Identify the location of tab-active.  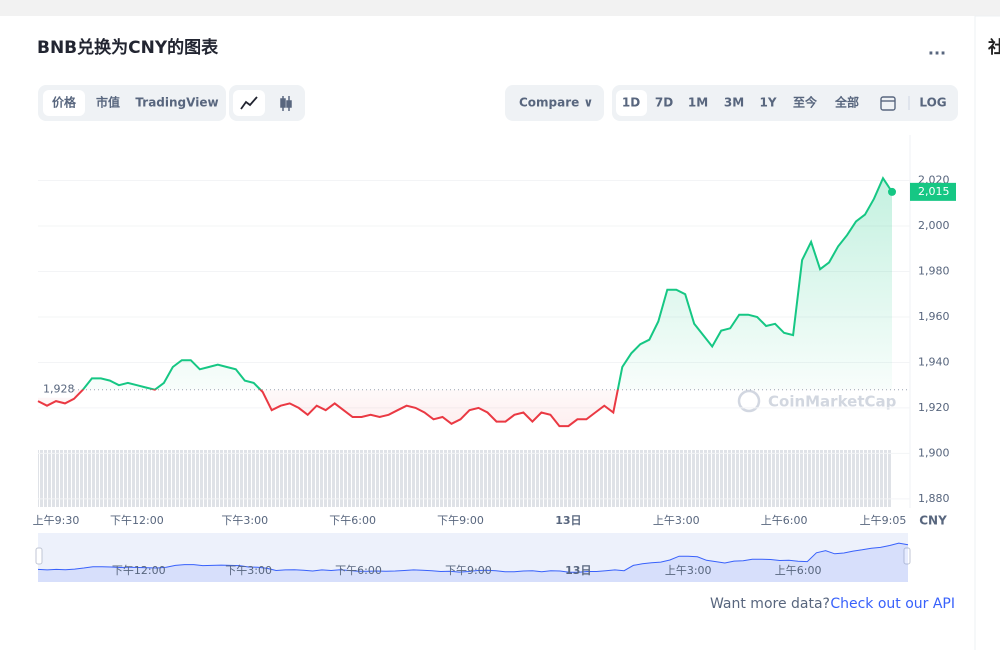
(64, 103).